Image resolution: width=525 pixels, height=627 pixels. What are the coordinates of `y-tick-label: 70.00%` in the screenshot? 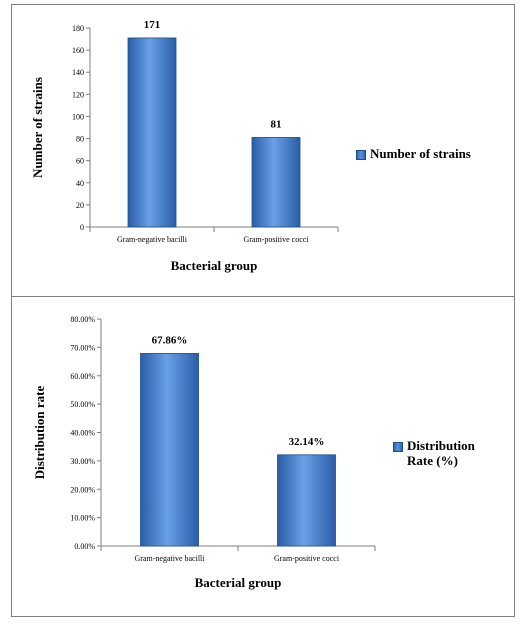 It's located at (82, 347).